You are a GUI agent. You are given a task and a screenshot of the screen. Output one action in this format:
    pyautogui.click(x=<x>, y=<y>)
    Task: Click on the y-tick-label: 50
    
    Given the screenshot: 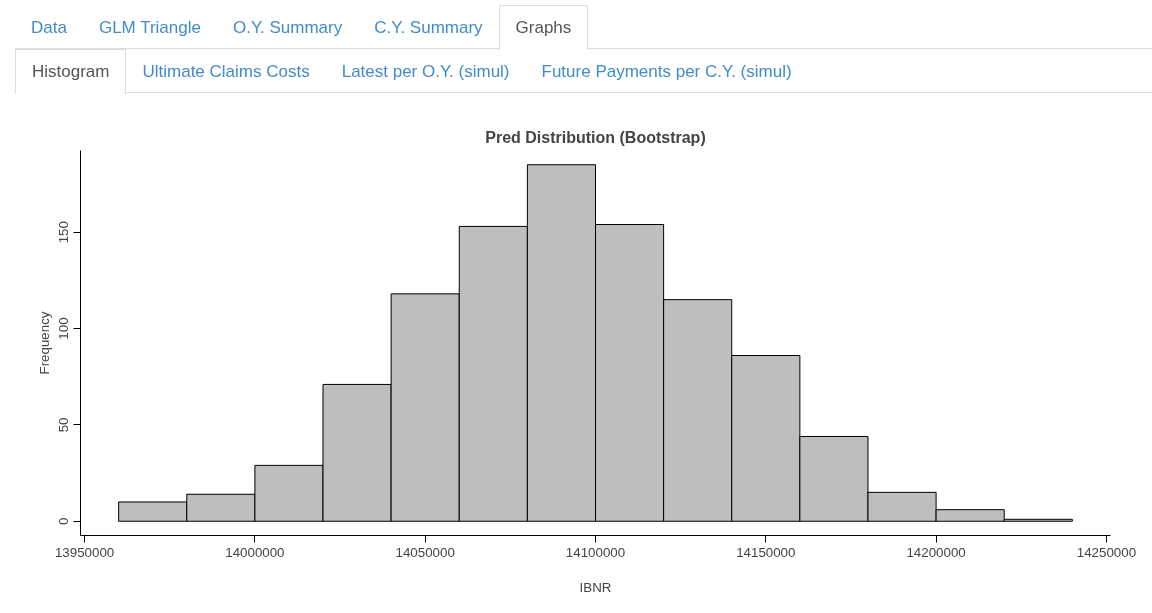 What is the action you would take?
    pyautogui.click(x=64, y=425)
    